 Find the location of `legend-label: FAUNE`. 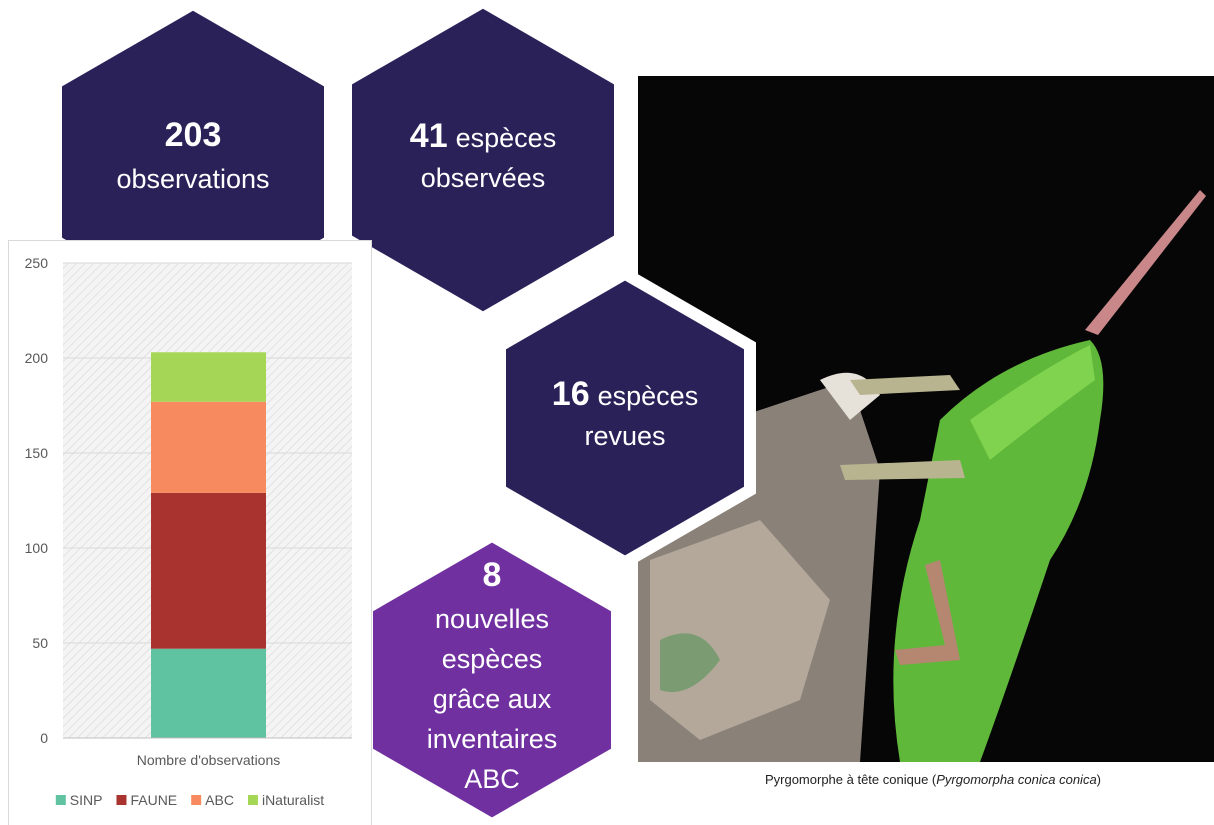

legend-label: FAUNE is located at coordinates (153, 800).